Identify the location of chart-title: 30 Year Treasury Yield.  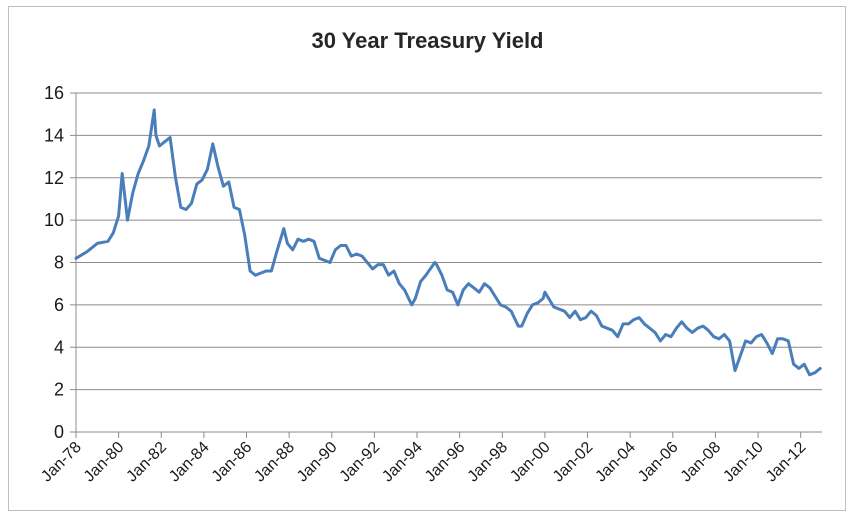
(427, 40).